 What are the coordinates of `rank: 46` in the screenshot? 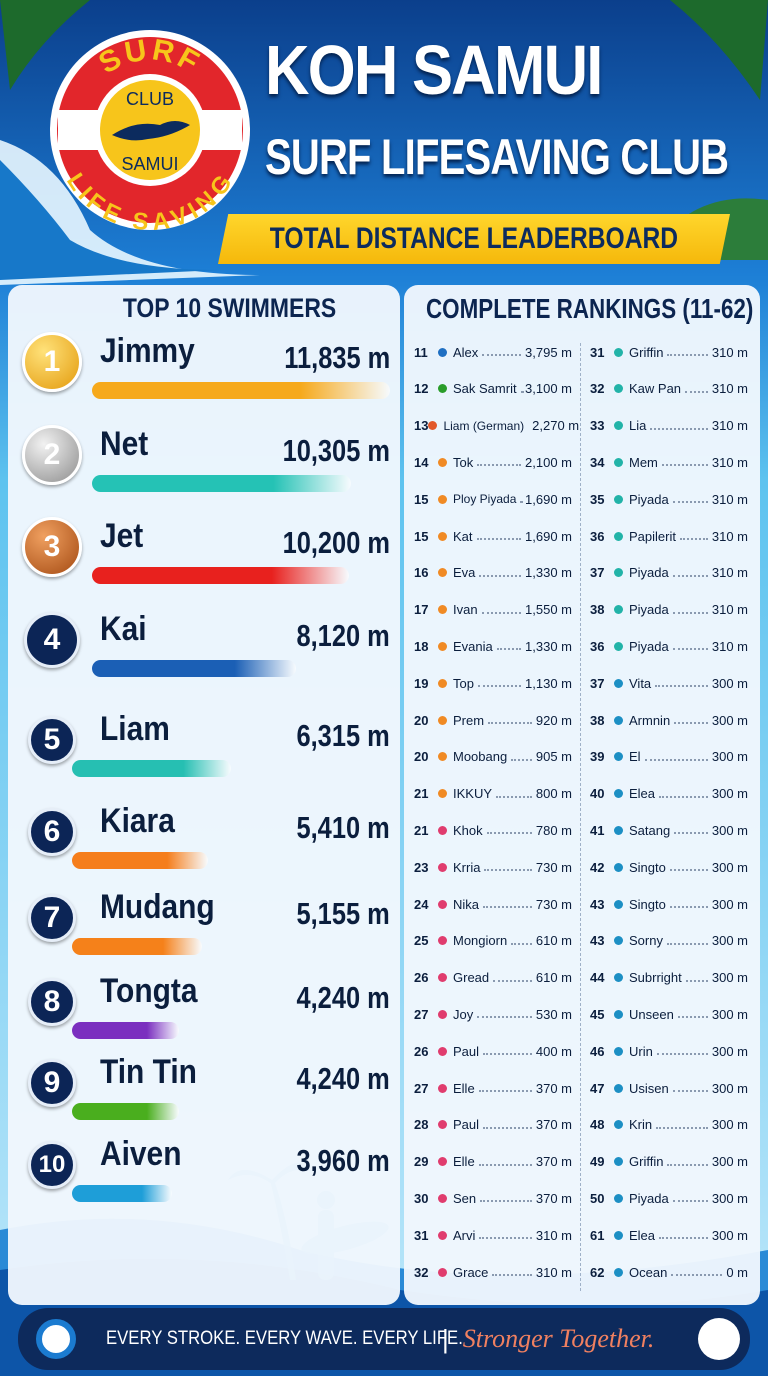 It's located at (597, 1051).